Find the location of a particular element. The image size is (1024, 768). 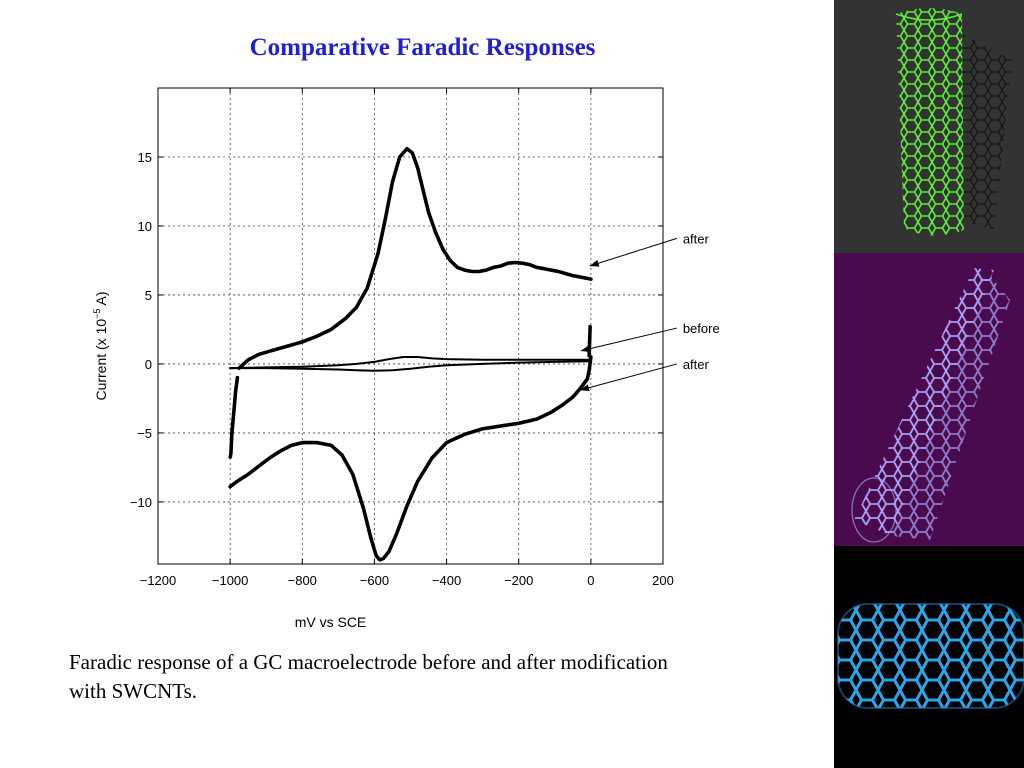

x-tick-label: −1000 is located at coordinates (230, 580).